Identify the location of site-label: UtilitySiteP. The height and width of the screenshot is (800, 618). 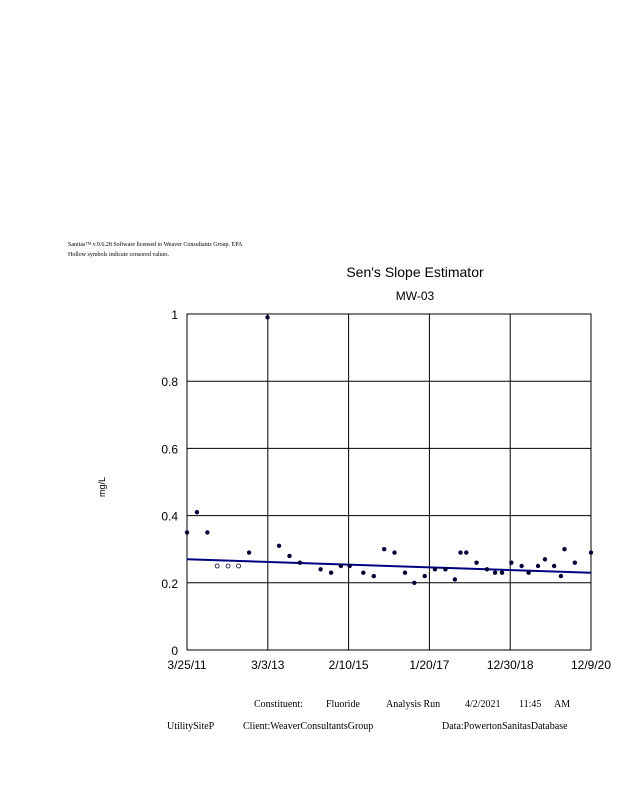
(191, 726).